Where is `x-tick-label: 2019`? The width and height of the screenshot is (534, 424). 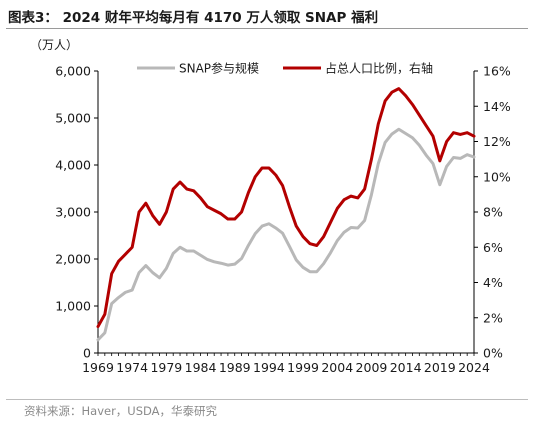
x-tick-label: 2019 is located at coordinates (440, 367).